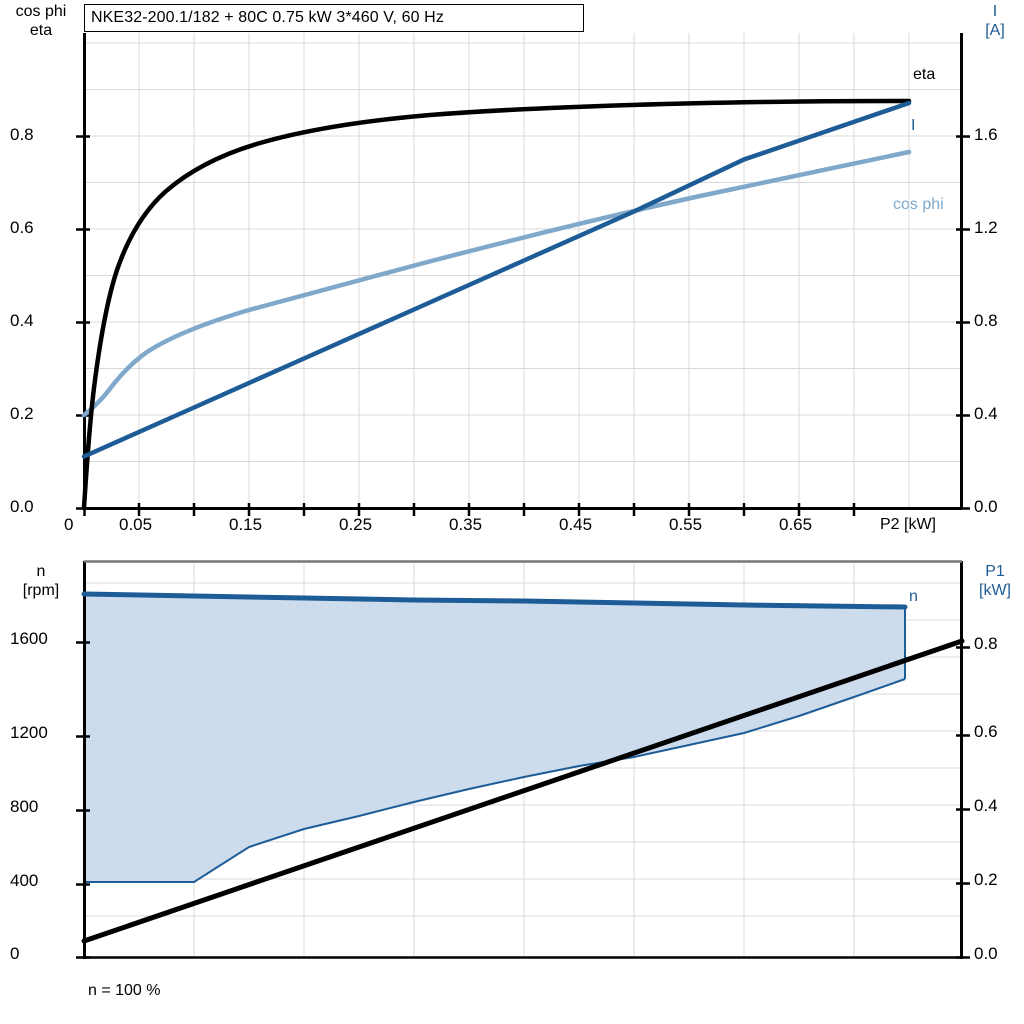 This screenshot has height=1024, width=1024. I want to click on top-x-tick-3: 0.25, so click(356, 524).